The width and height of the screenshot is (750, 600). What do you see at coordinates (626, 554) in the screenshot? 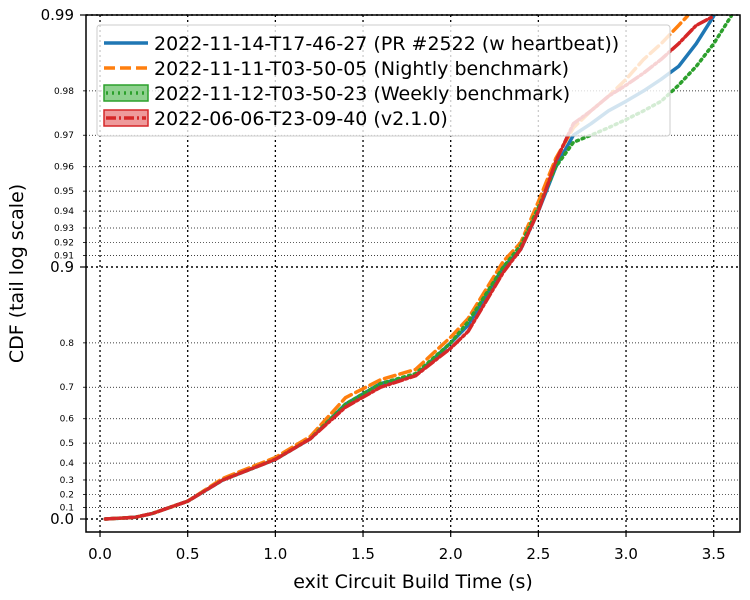
I see `x-tick-label: 3.0` at bounding box center [626, 554].